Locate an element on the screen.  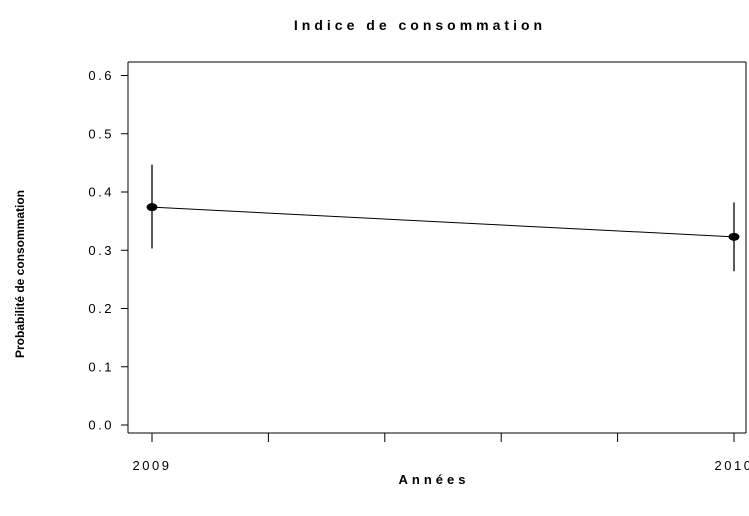
x-tick-label: 2010 is located at coordinates (732, 465).